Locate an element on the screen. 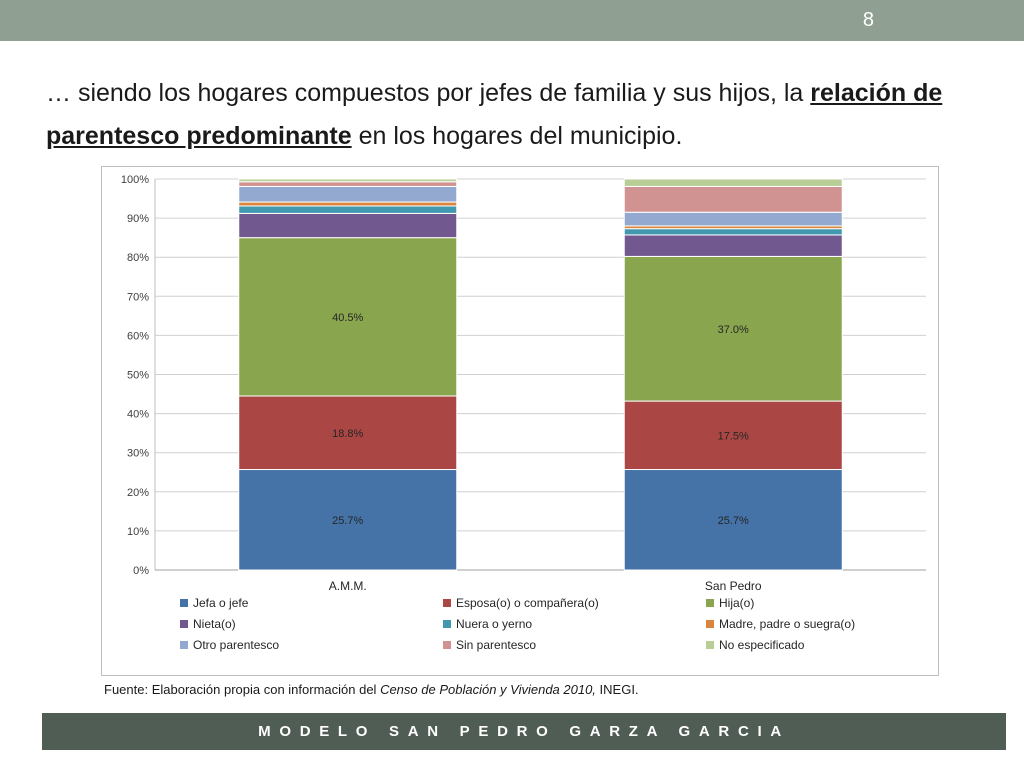  legend-item: Otro parentesco is located at coordinates (229, 645).